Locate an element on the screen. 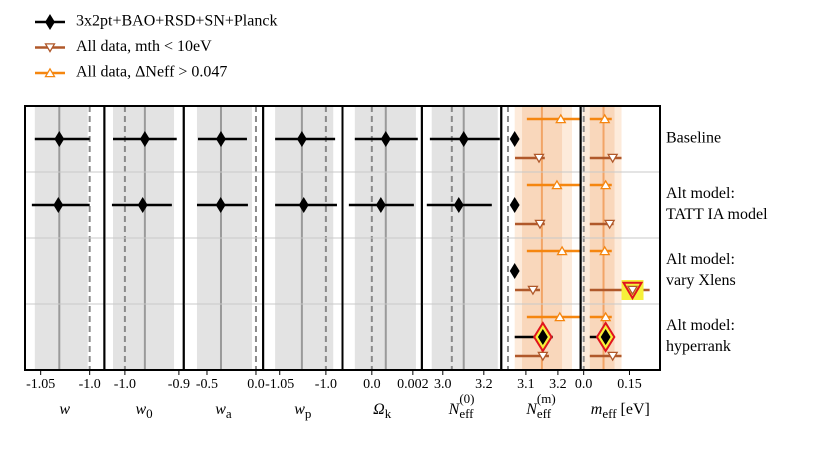 This screenshot has width=831, height=452. label-unit: [eV] is located at coordinates (633, 409).